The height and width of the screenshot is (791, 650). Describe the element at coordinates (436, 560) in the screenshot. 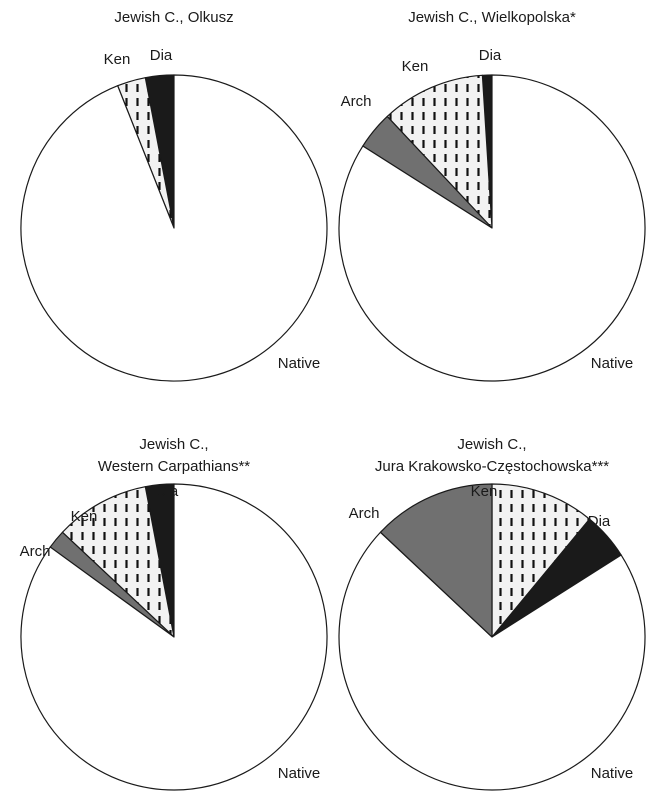

I see `pie-slice-arch` at that location.